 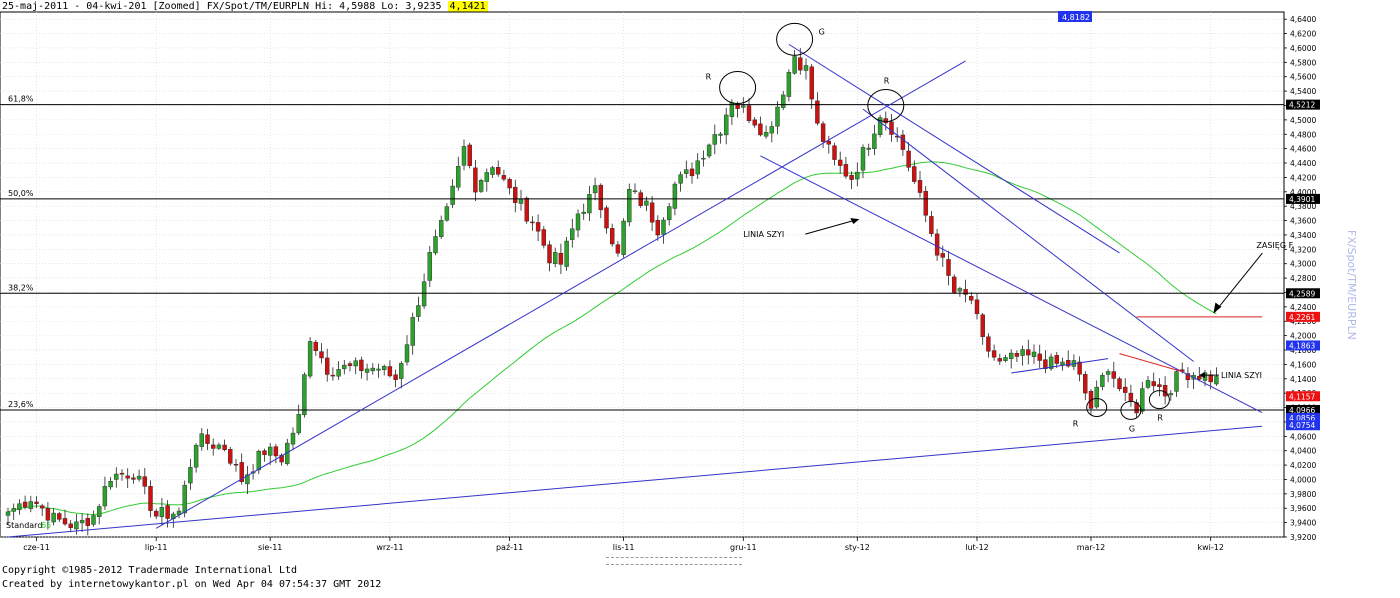 What do you see at coordinates (857, 547) in the screenshot?
I see `x-tick-label: sty-12` at bounding box center [857, 547].